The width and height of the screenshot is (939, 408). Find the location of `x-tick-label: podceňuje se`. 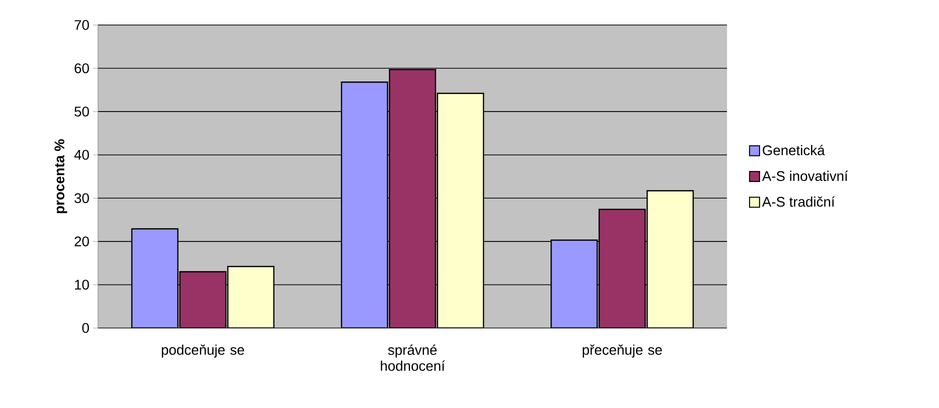

x-tick-label: podceňuje se is located at coordinates (203, 351).